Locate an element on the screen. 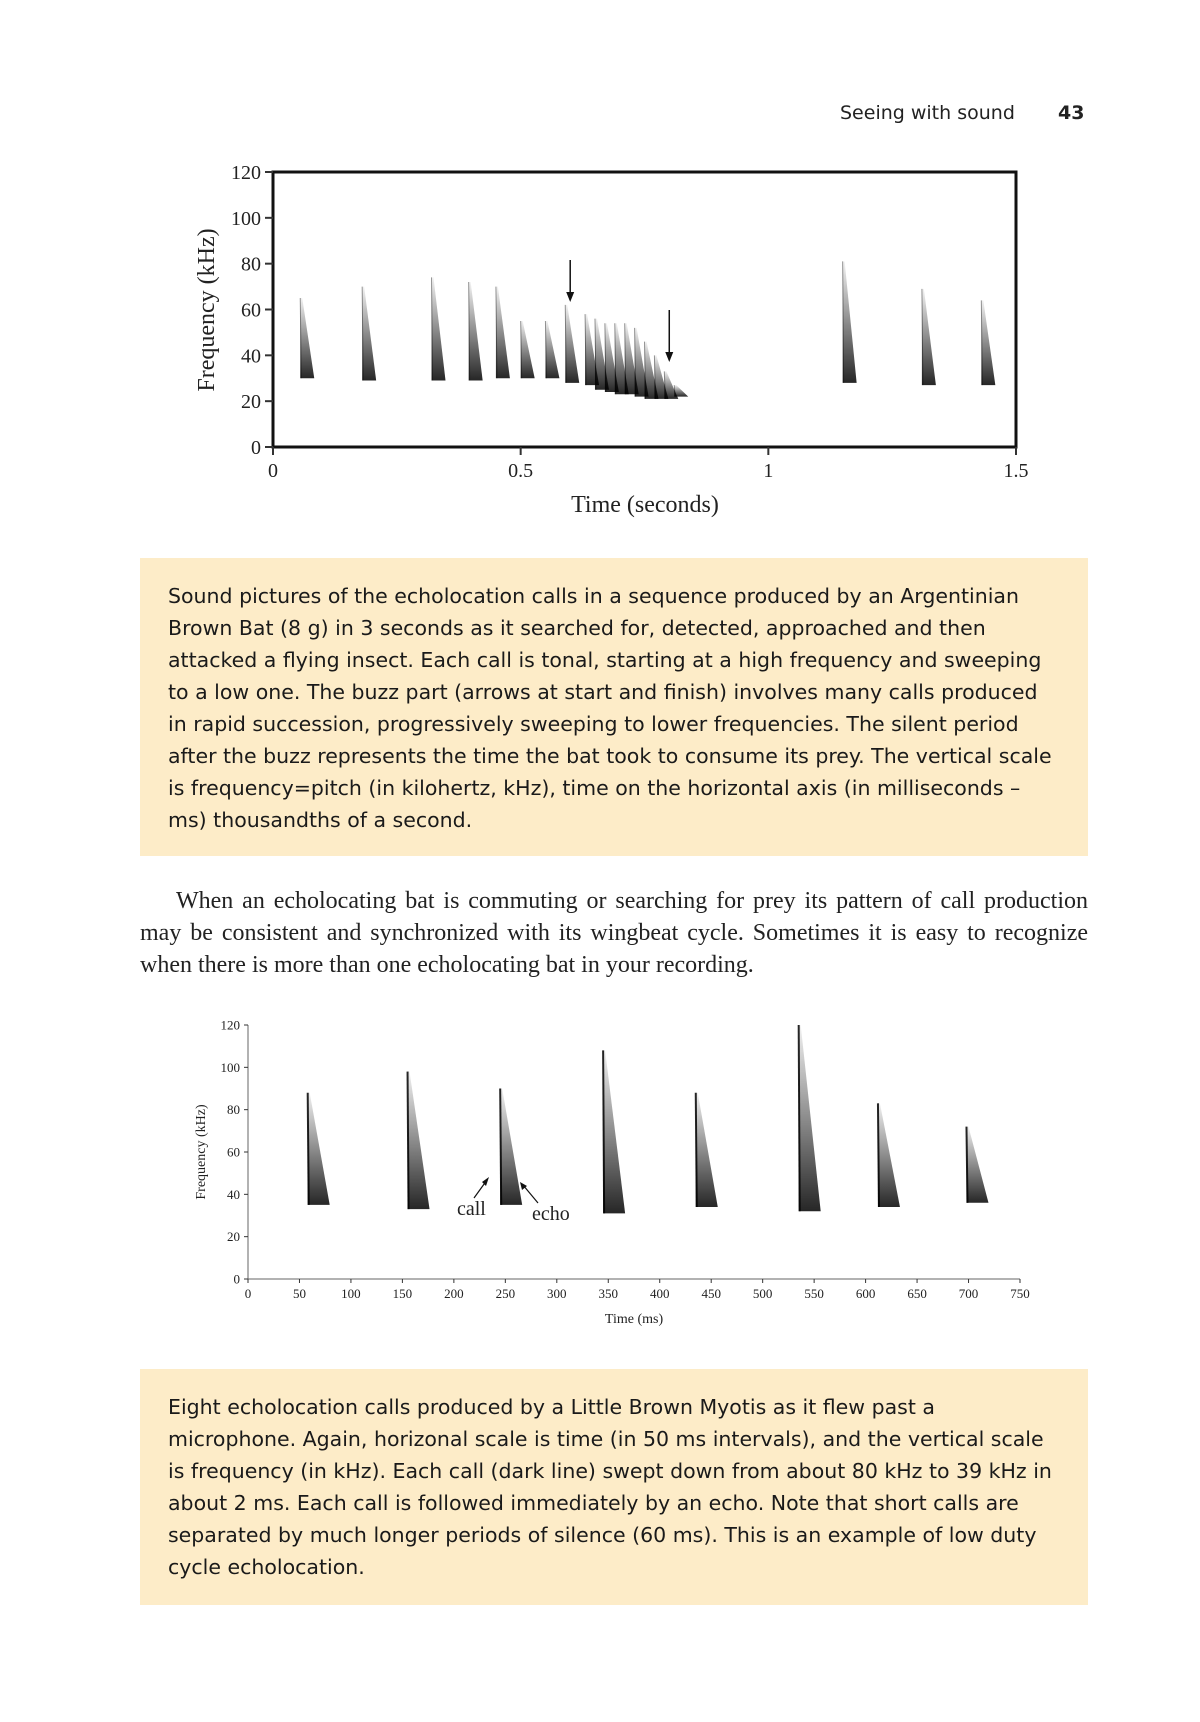 The width and height of the screenshot is (1200, 1722). x-axis-label: Time (seconds) is located at coordinates (645, 505).